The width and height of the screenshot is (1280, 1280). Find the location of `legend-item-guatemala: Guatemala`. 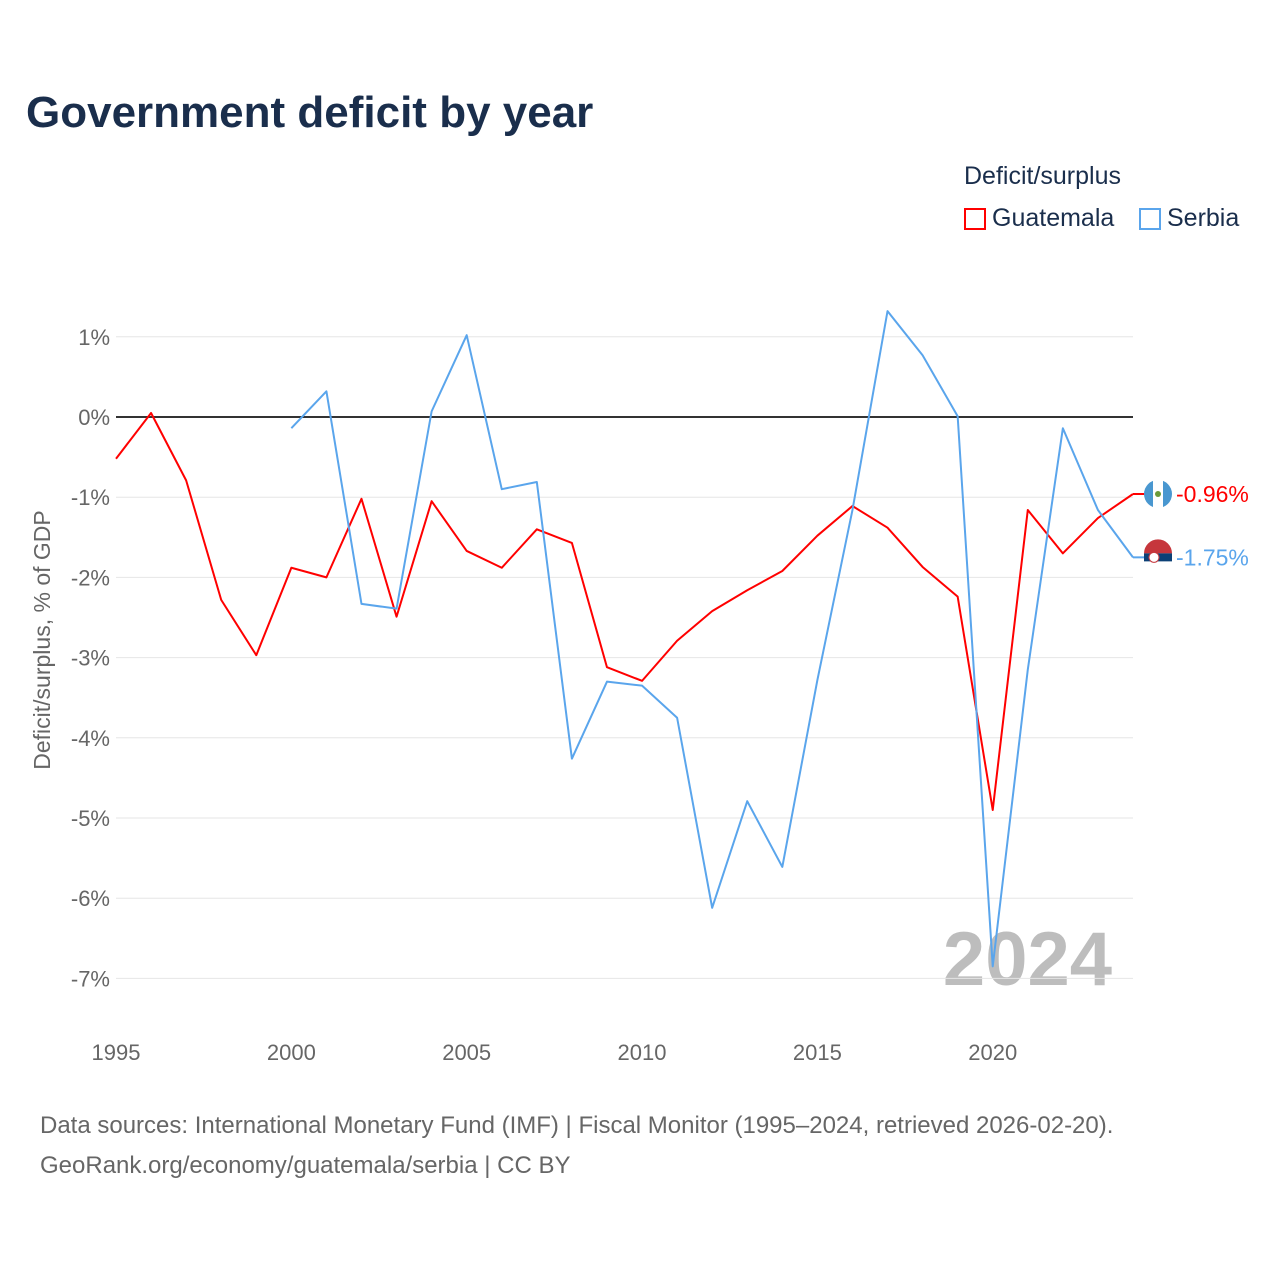

legend-item-guatemala: Guatemala is located at coordinates (1039, 218).